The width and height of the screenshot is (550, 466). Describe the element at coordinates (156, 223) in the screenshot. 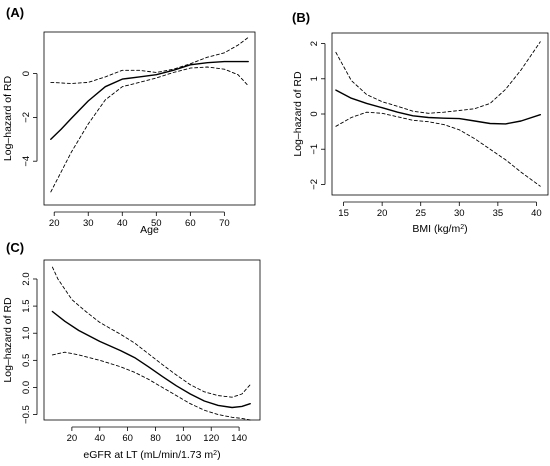

I see `x-tick-label: 50` at that location.